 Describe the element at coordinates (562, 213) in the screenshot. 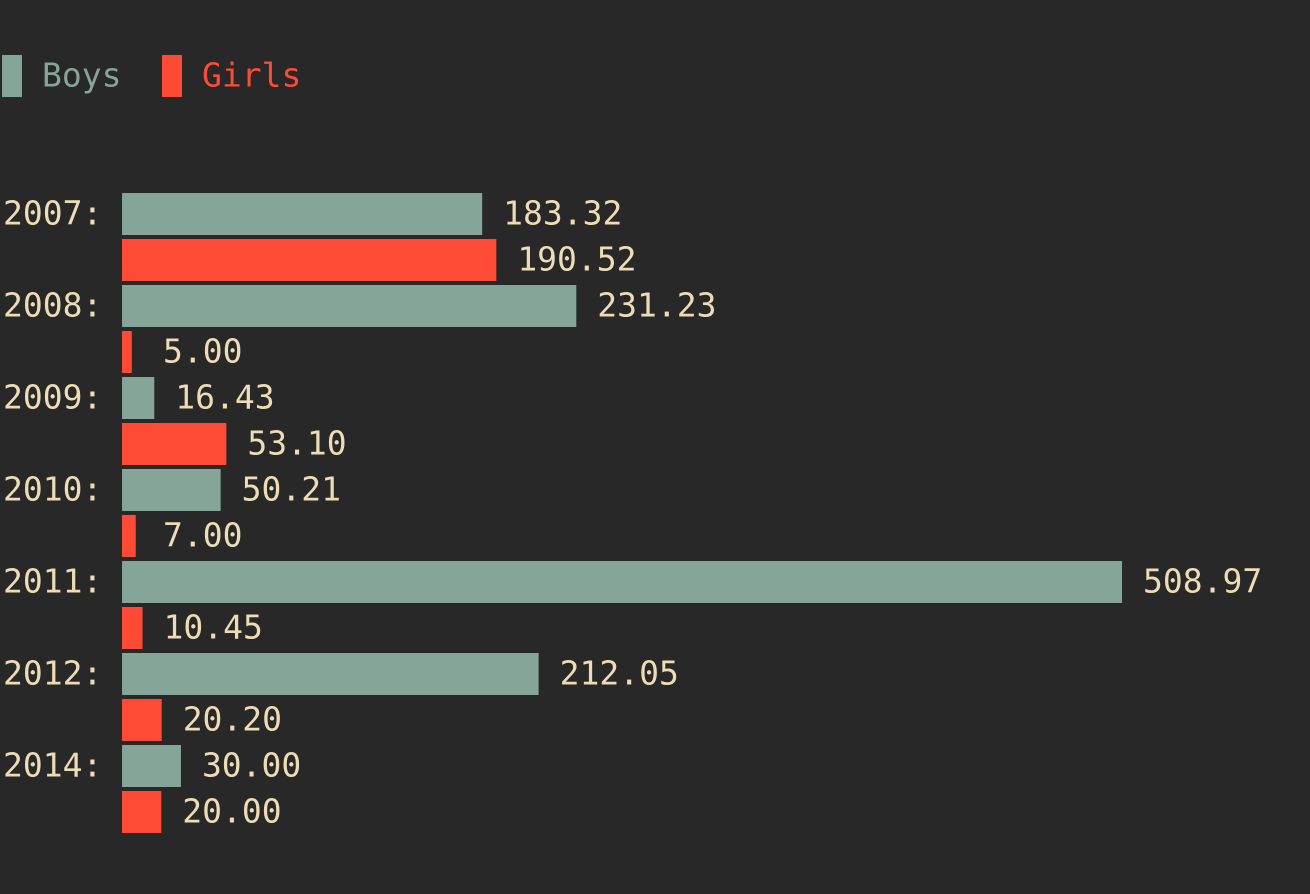

I see `value-label-boys: 183.32` at that location.